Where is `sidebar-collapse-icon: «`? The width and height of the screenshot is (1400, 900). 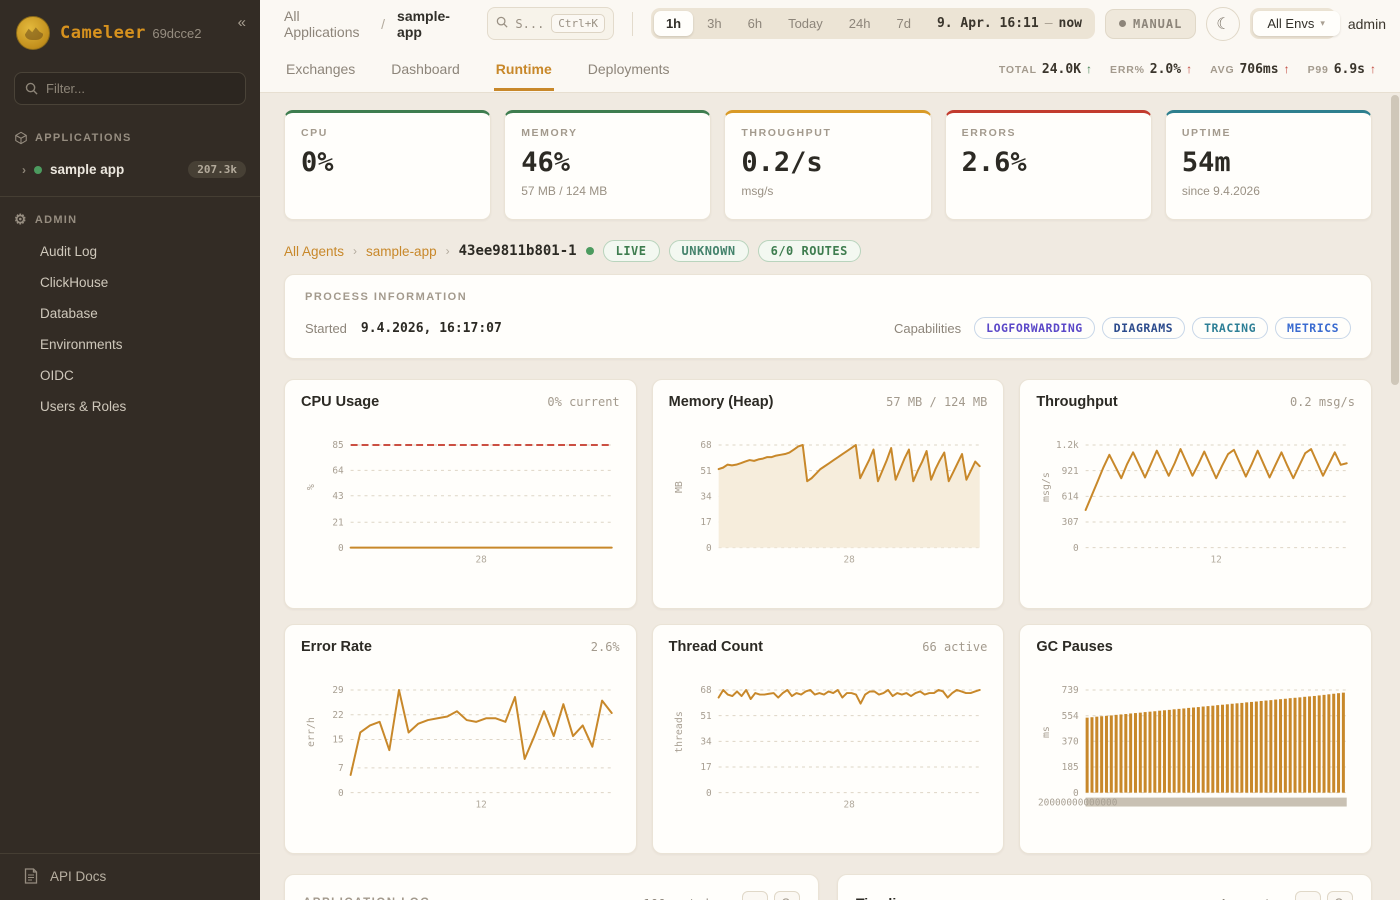 sidebar-collapse-icon: « is located at coordinates (241, 22).